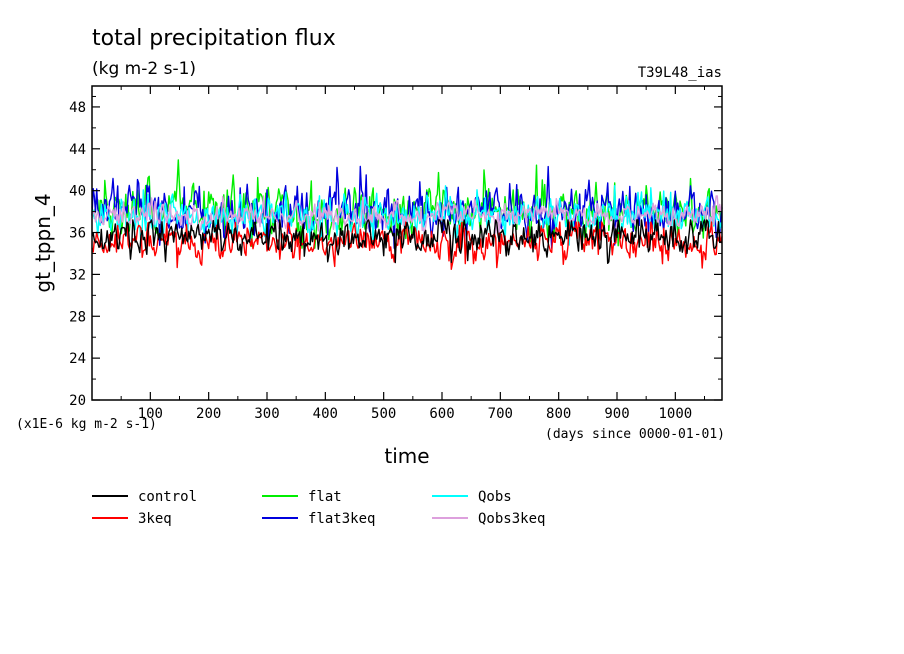 This screenshot has width=904, height=654. Describe the element at coordinates (558, 414) in the screenshot. I see `x-tick-label: 800` at that location.